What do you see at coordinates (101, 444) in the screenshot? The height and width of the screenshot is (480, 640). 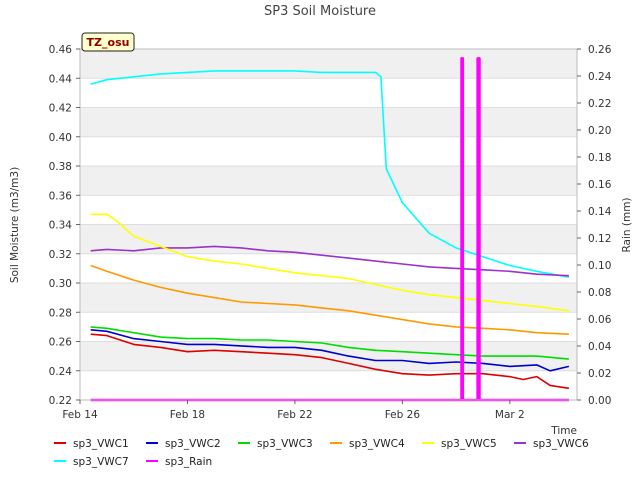 I see `legend-label: sp3_VWC1` at bounding box center [101, 444].